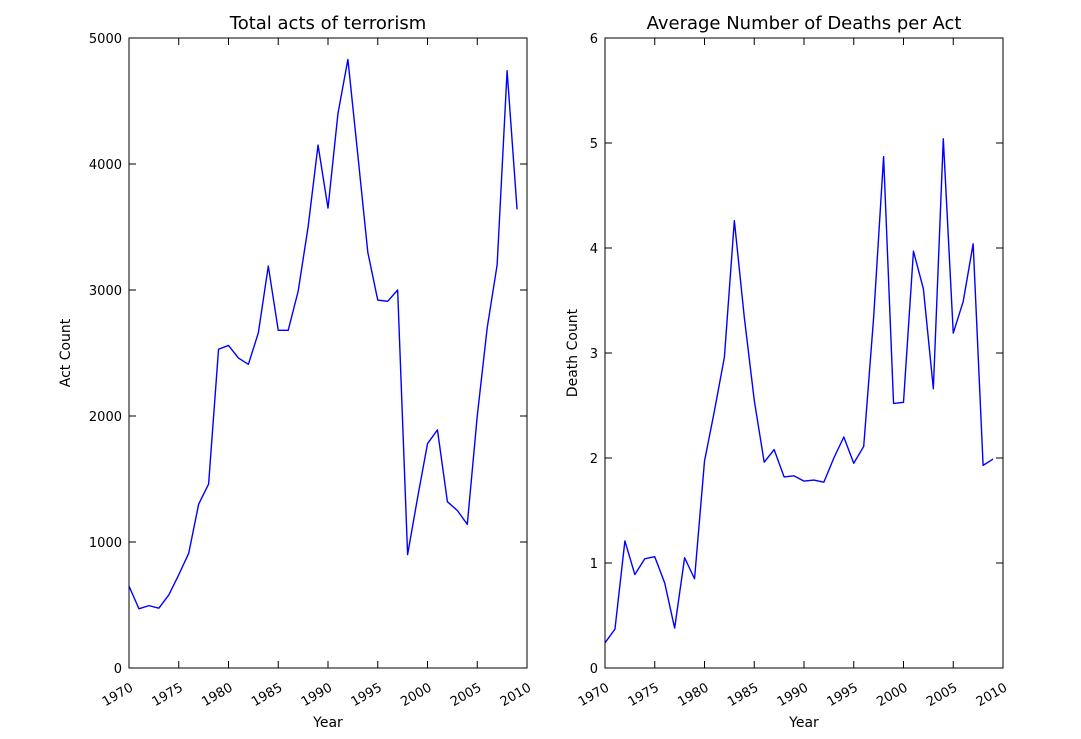  What do you see at coordinates (327, 23) in the screenshot?
I see `chart-title: Total acts of terrorism` at bounding box center [327, 23].